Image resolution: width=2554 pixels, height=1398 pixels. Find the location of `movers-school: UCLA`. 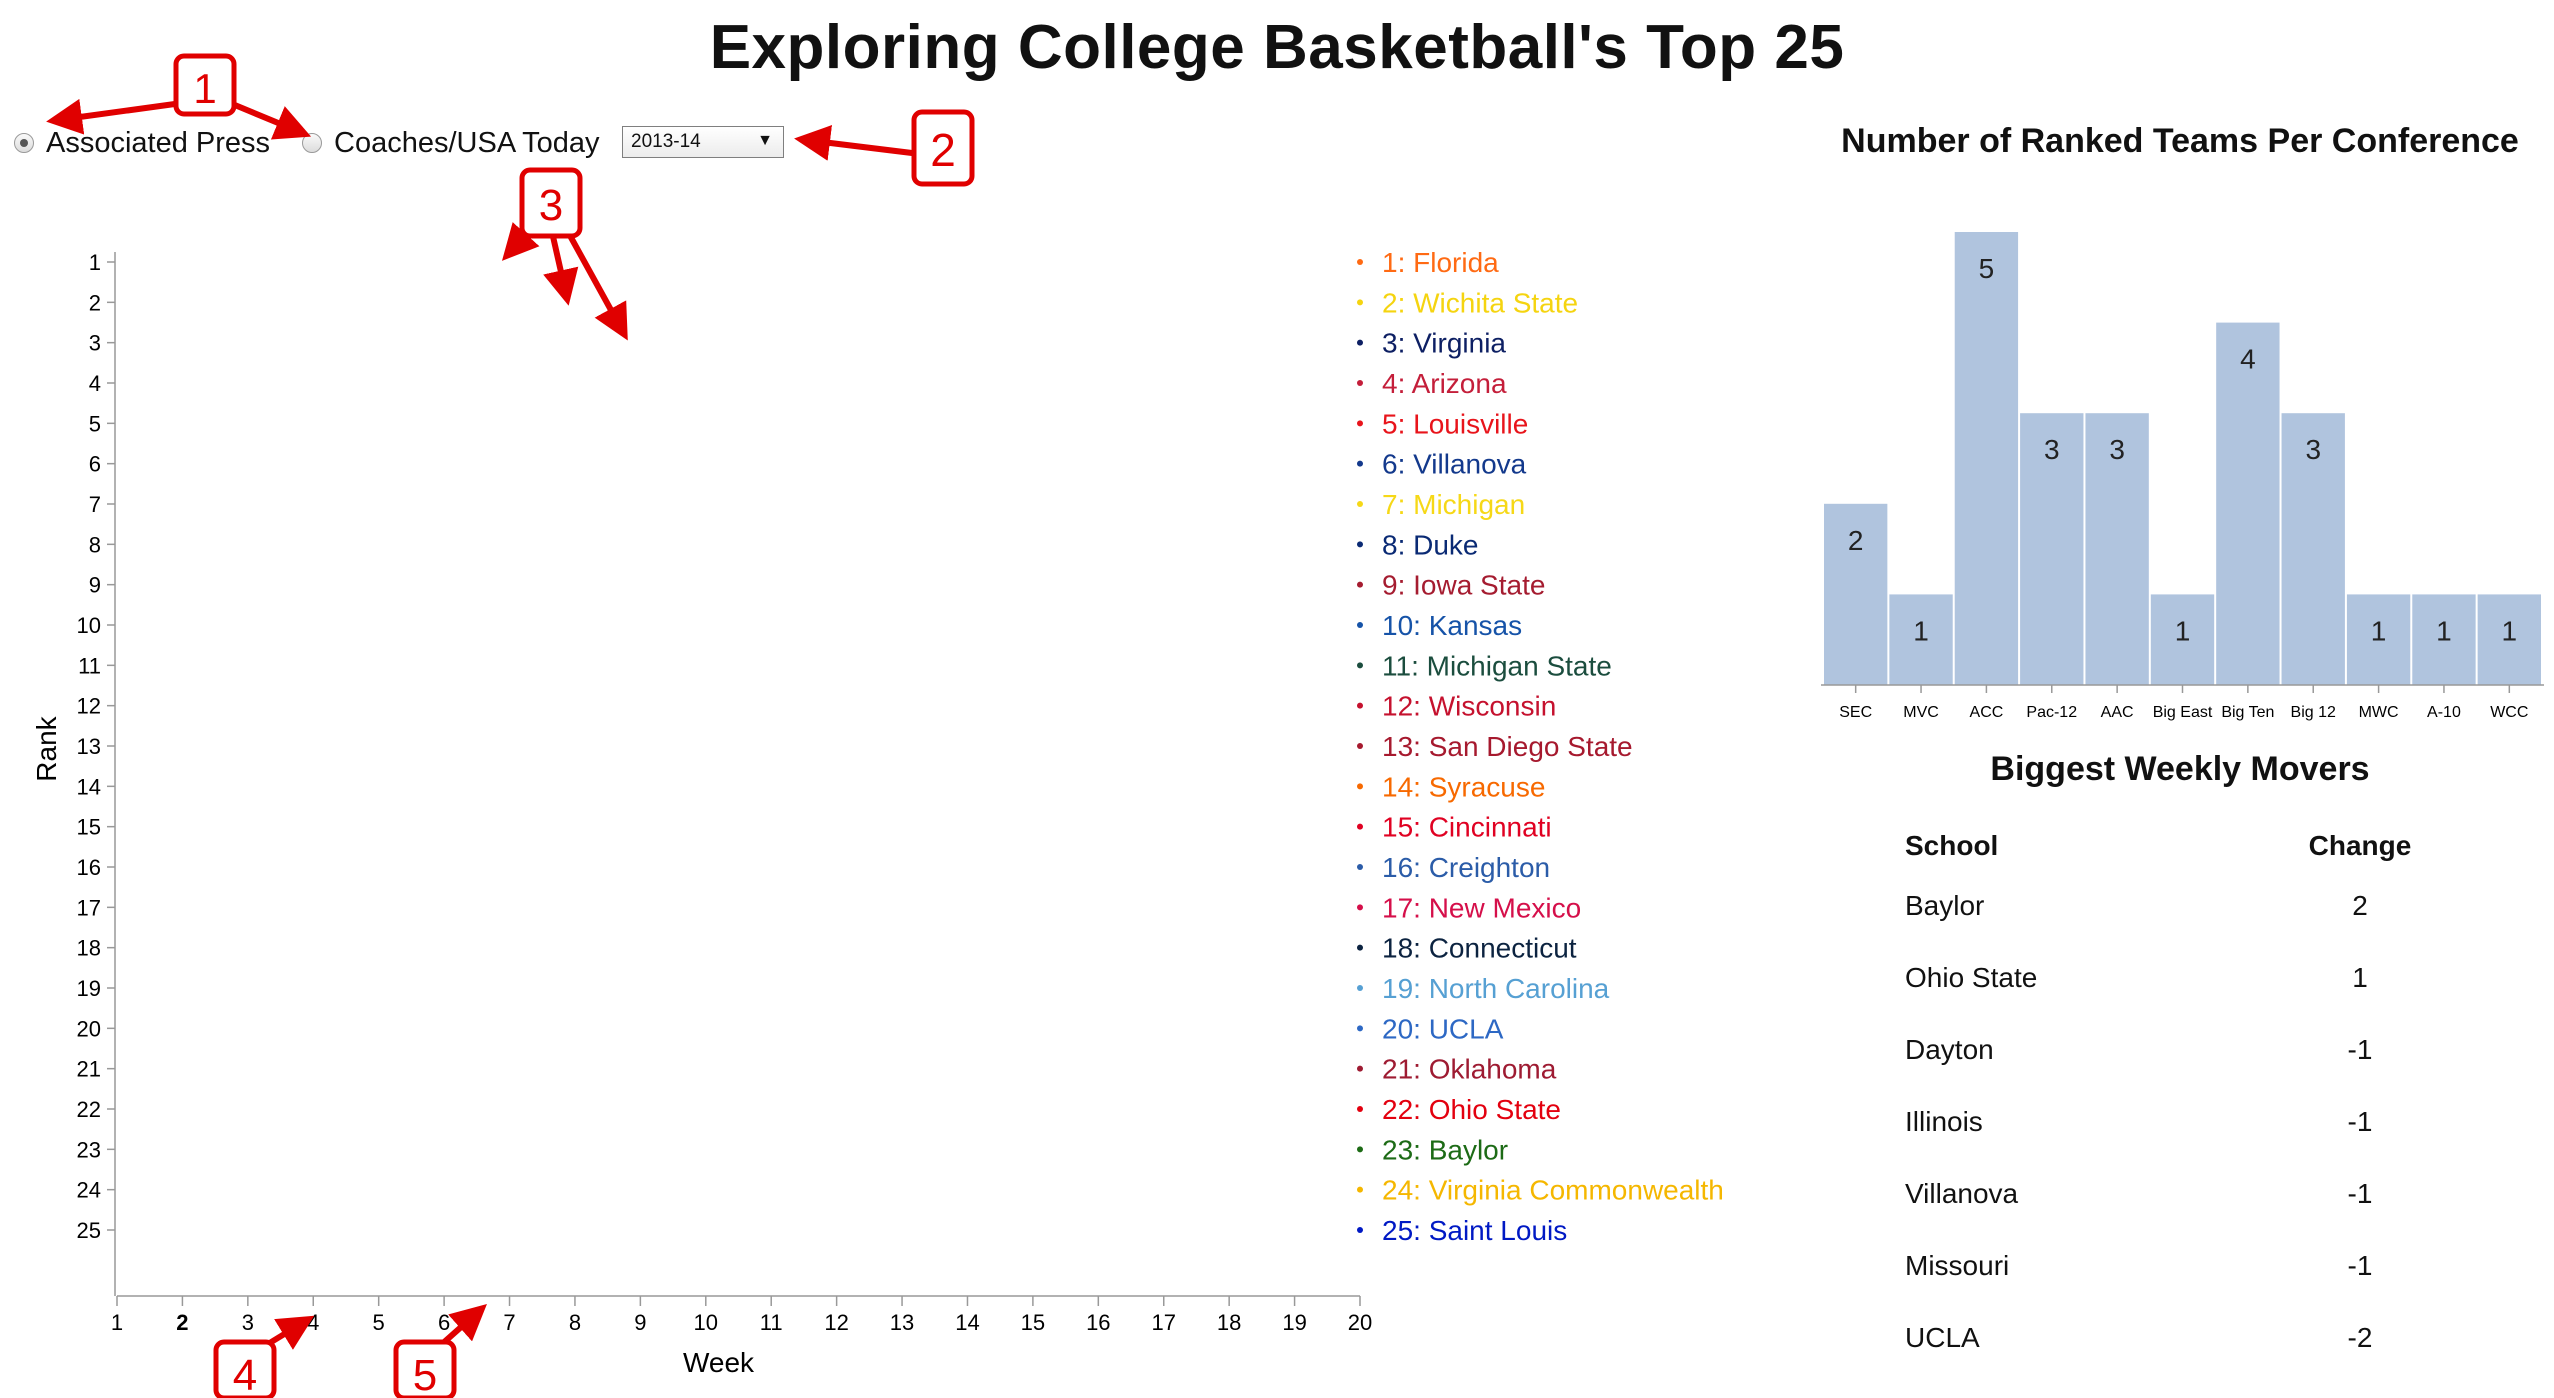

movers-school: UCLA is located at coordinates (1942, 1337).